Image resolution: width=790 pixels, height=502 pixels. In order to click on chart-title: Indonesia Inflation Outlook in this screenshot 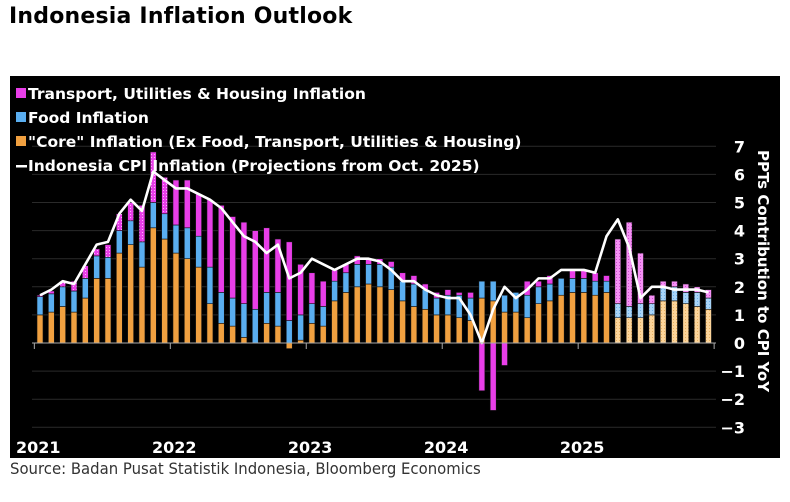, I will do `click(181, 16)`.